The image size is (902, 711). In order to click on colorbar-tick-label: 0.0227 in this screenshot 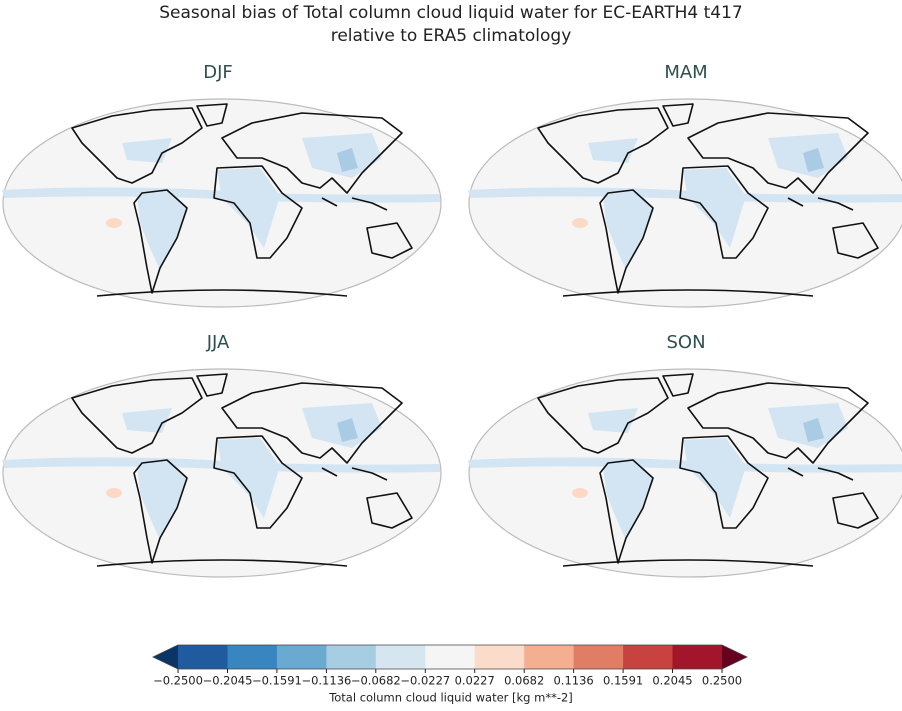, I will do `click(475, 681)`.